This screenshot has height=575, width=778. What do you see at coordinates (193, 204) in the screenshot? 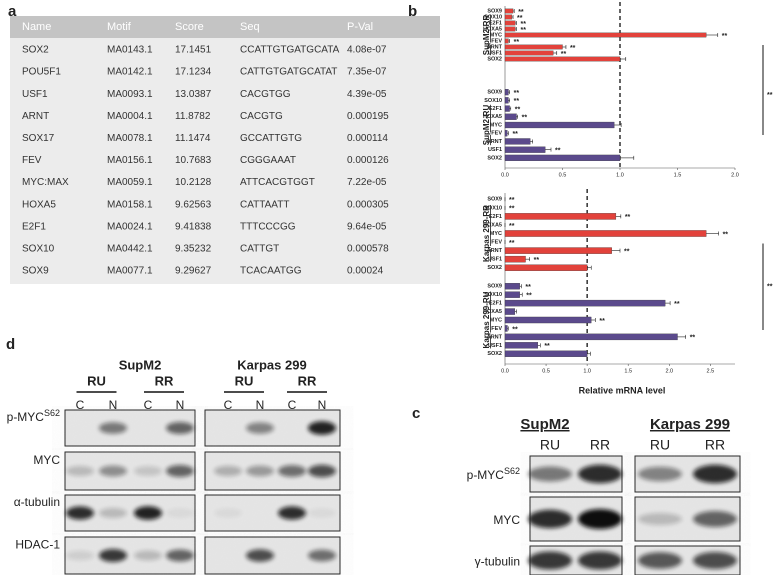
I see `table-cell: 9.62563` at bounding box center [193, 204].